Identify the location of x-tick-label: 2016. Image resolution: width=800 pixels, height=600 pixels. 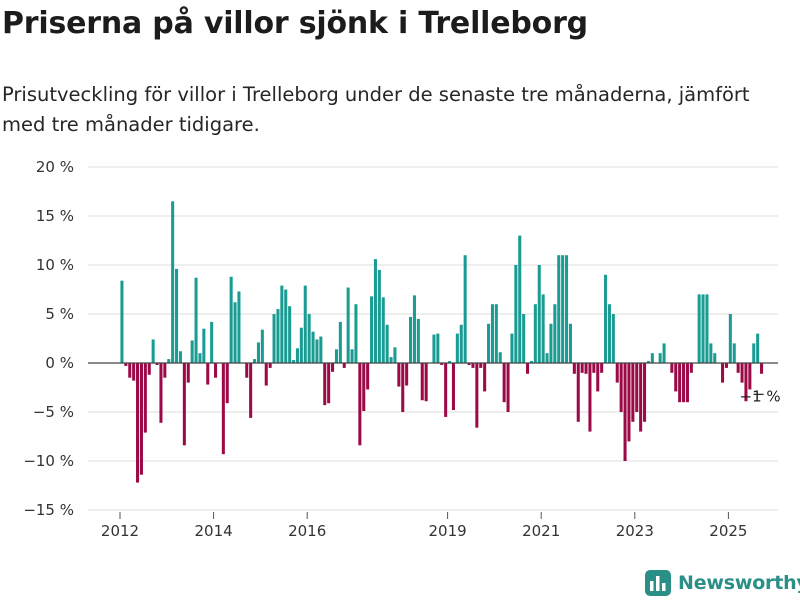
(307, 531).